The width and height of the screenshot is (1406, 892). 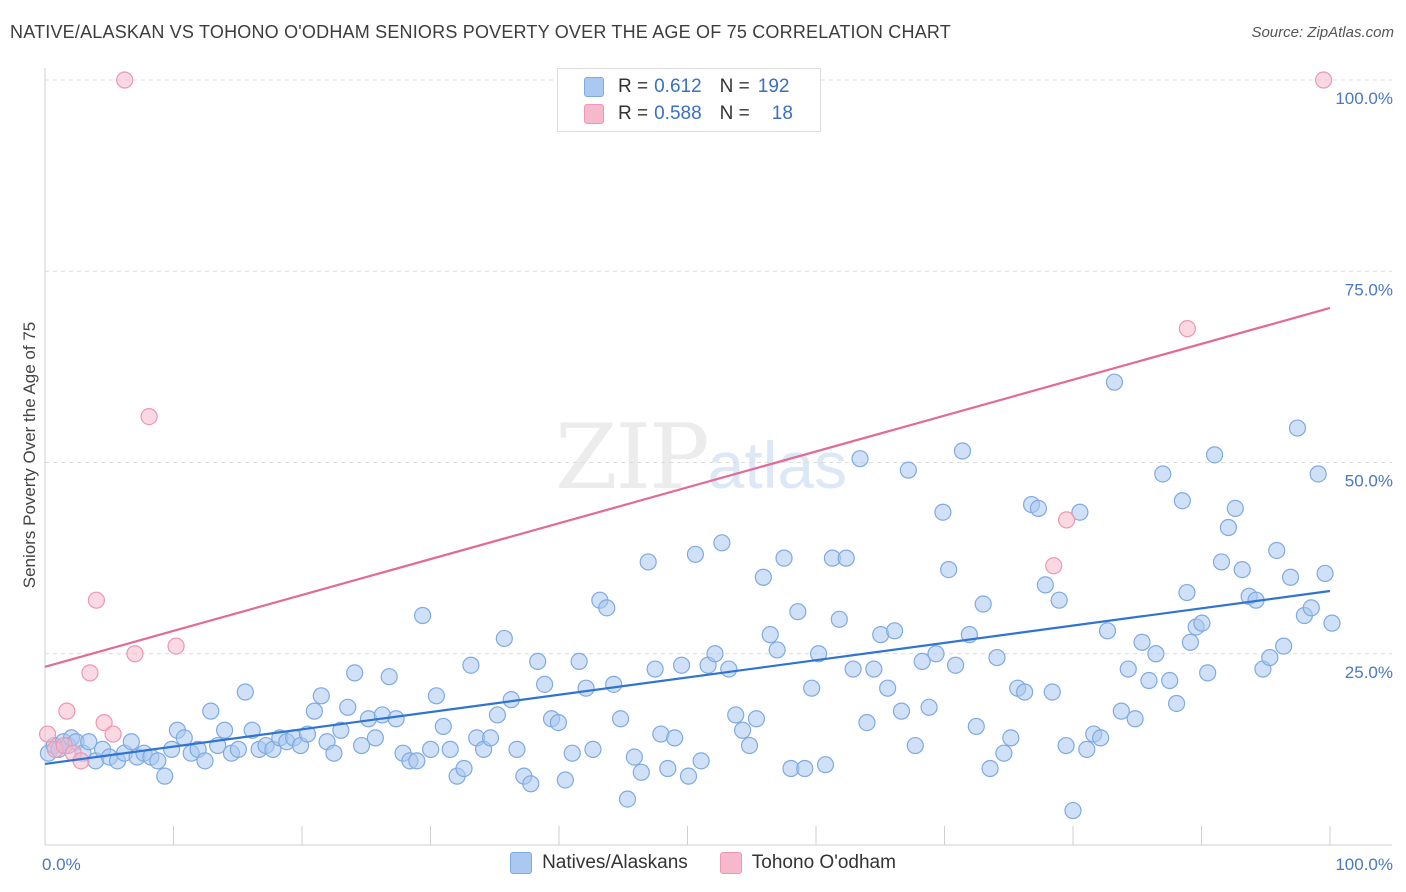 I want to click on legend-n-value: 18, so click(x=782, y=113).